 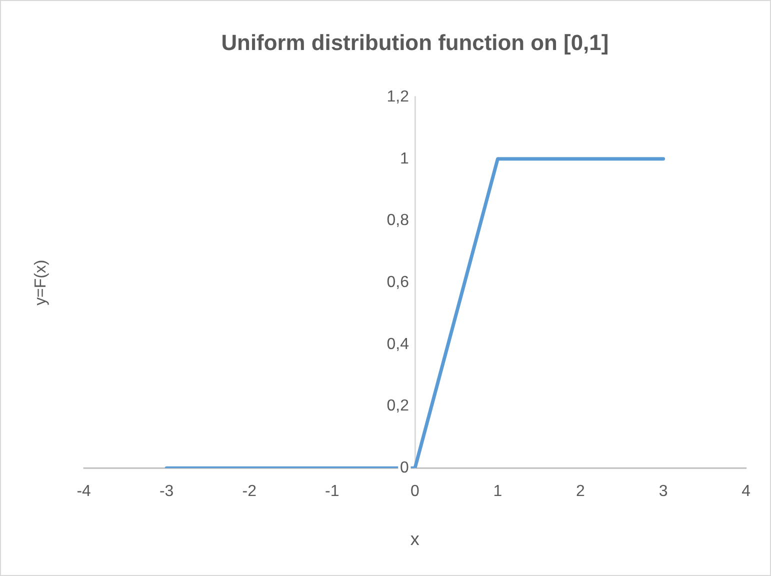 I want to click on y-tick-label: 0,2, so click(x=398, y=406).